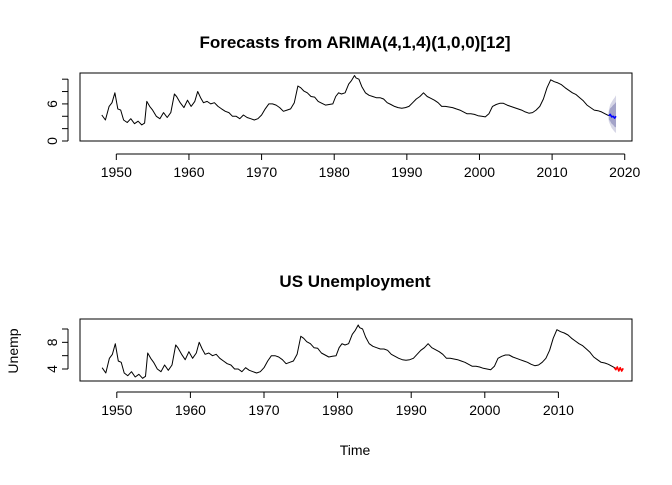 The height and width of the screenshot is (485, 672). Describe the element at coordinates (411, 410) in the screenshot. I see `unemployment-x-tick-label: 1990` at that location.